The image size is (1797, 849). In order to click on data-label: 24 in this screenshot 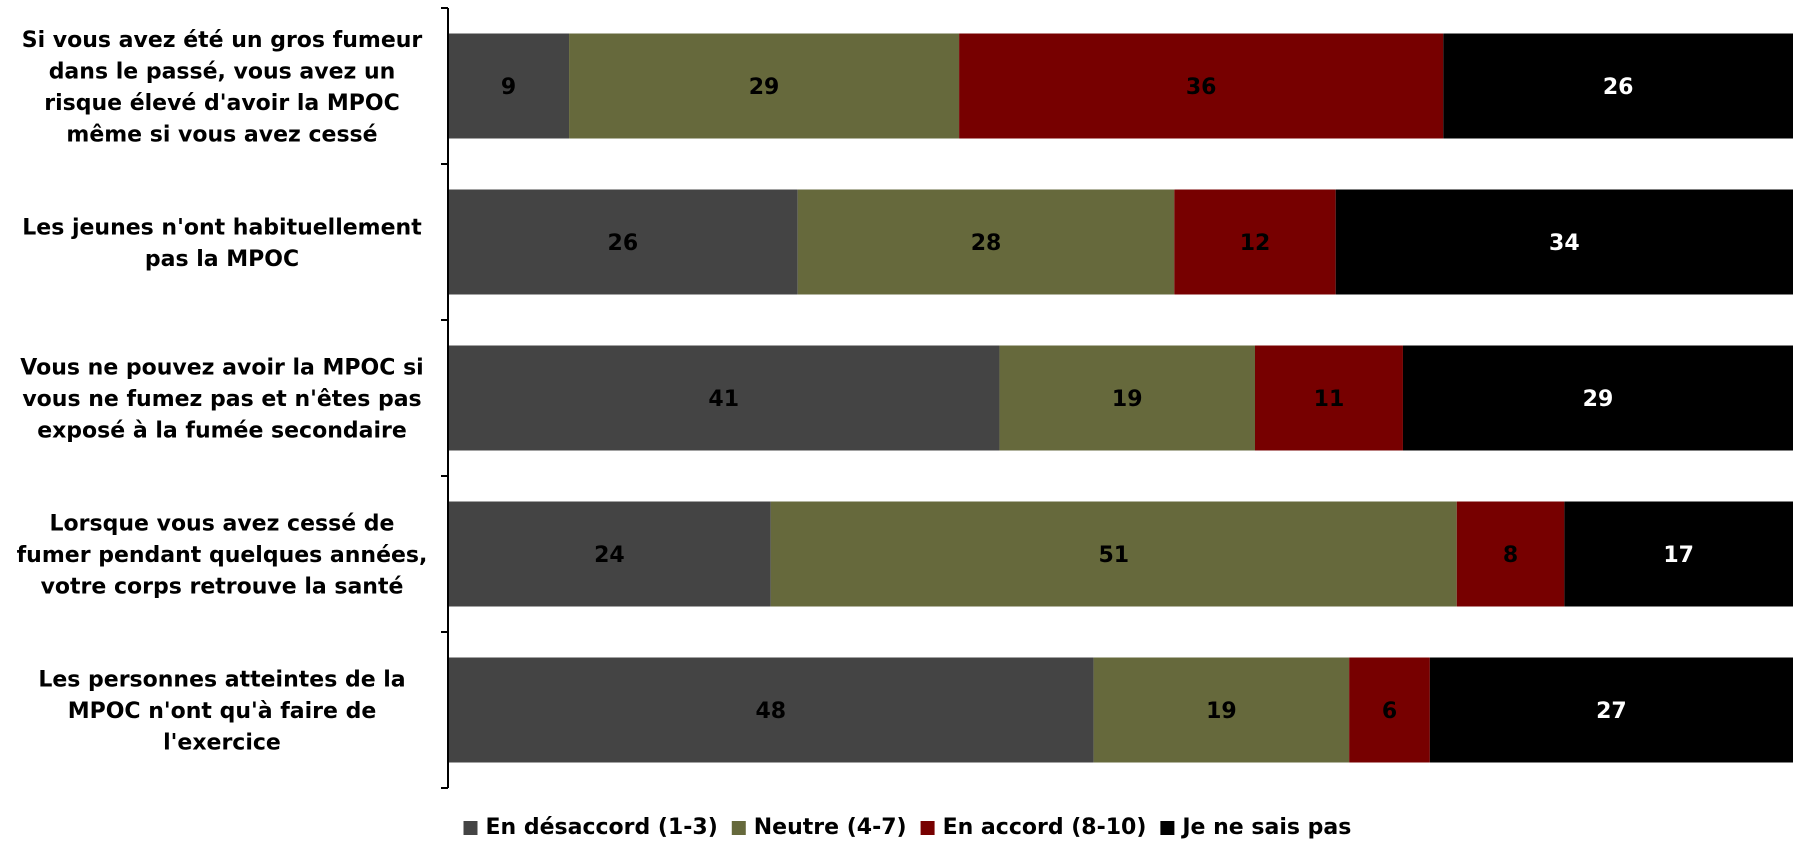, I will do `click(609, 555)`.